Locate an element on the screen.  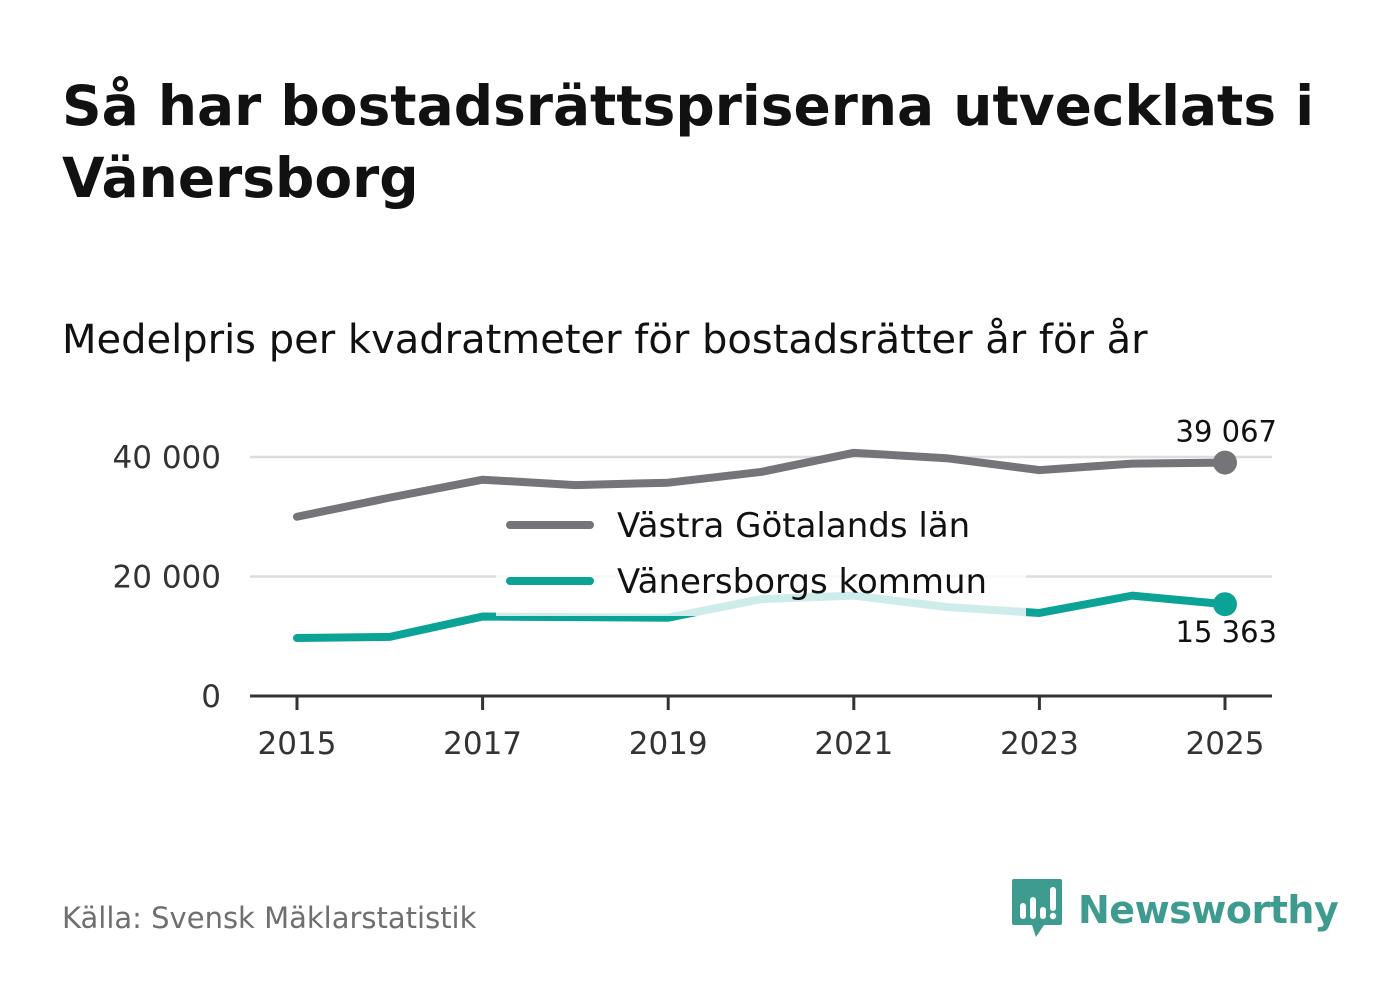
end-value-label-2: 15 363 is located at coordinates (1226, 632).